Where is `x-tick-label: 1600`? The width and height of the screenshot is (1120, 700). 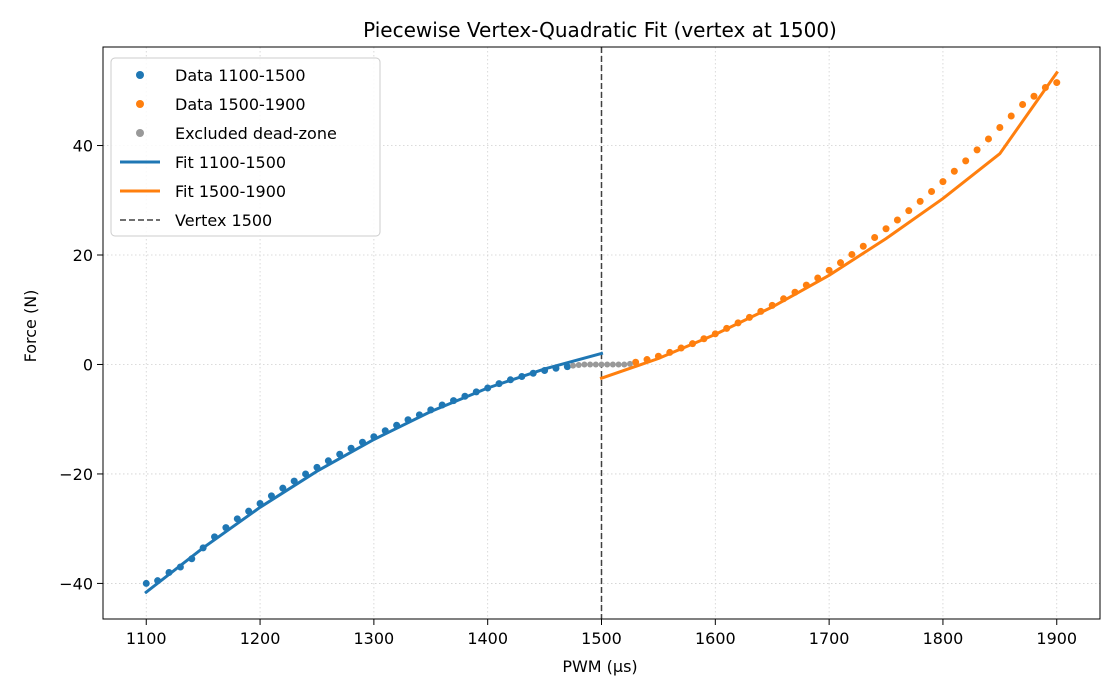
x-tick-label: 1600 is located at coordinates (715, 638).